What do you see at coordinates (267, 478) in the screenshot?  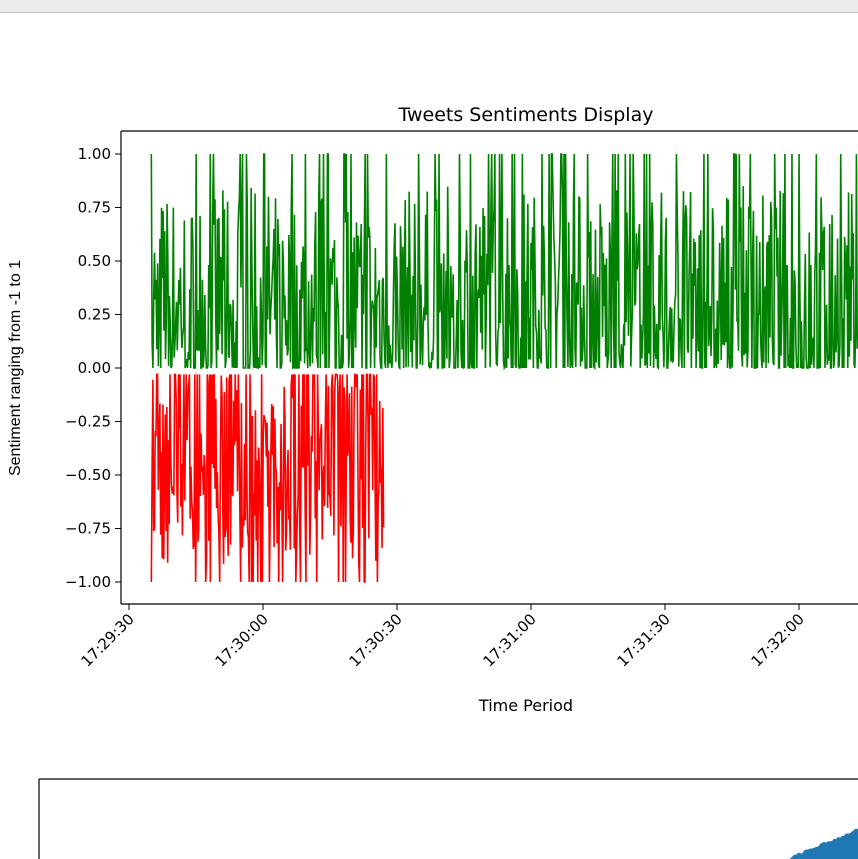 I see `negative-sentiment-line` at bounding box center [267, 478].